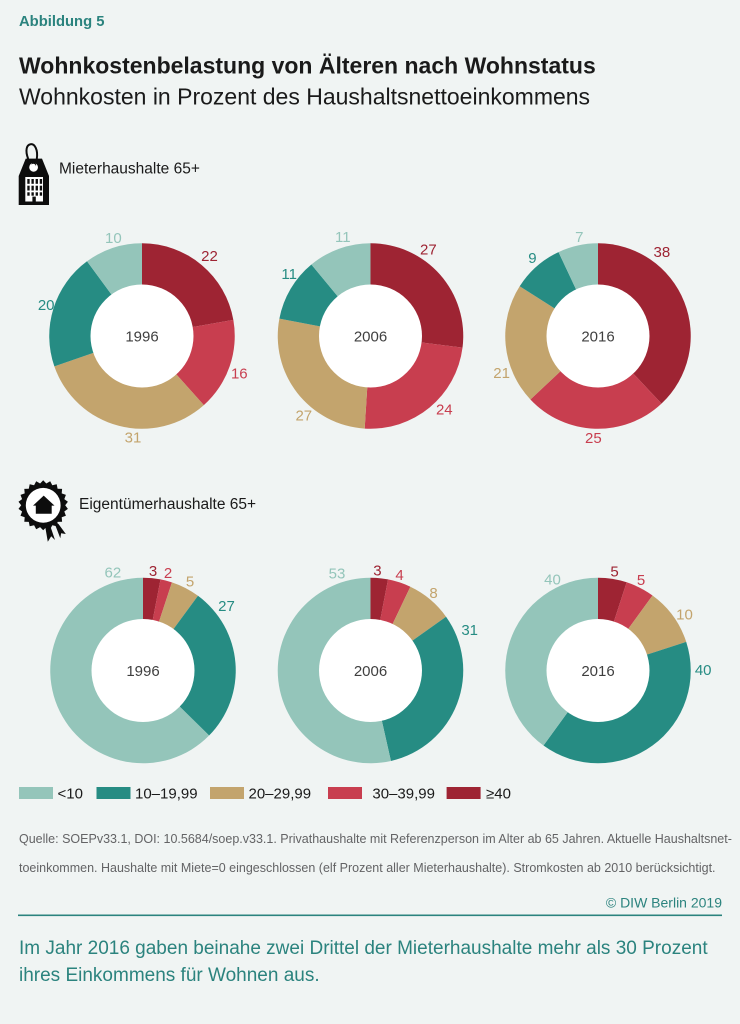 The width and height of the screenshot is (740, 1024). What do you see at coordinates (239, 374) in the screenshot?
I see `svg-text: 16` at bounding box center [239, 374].